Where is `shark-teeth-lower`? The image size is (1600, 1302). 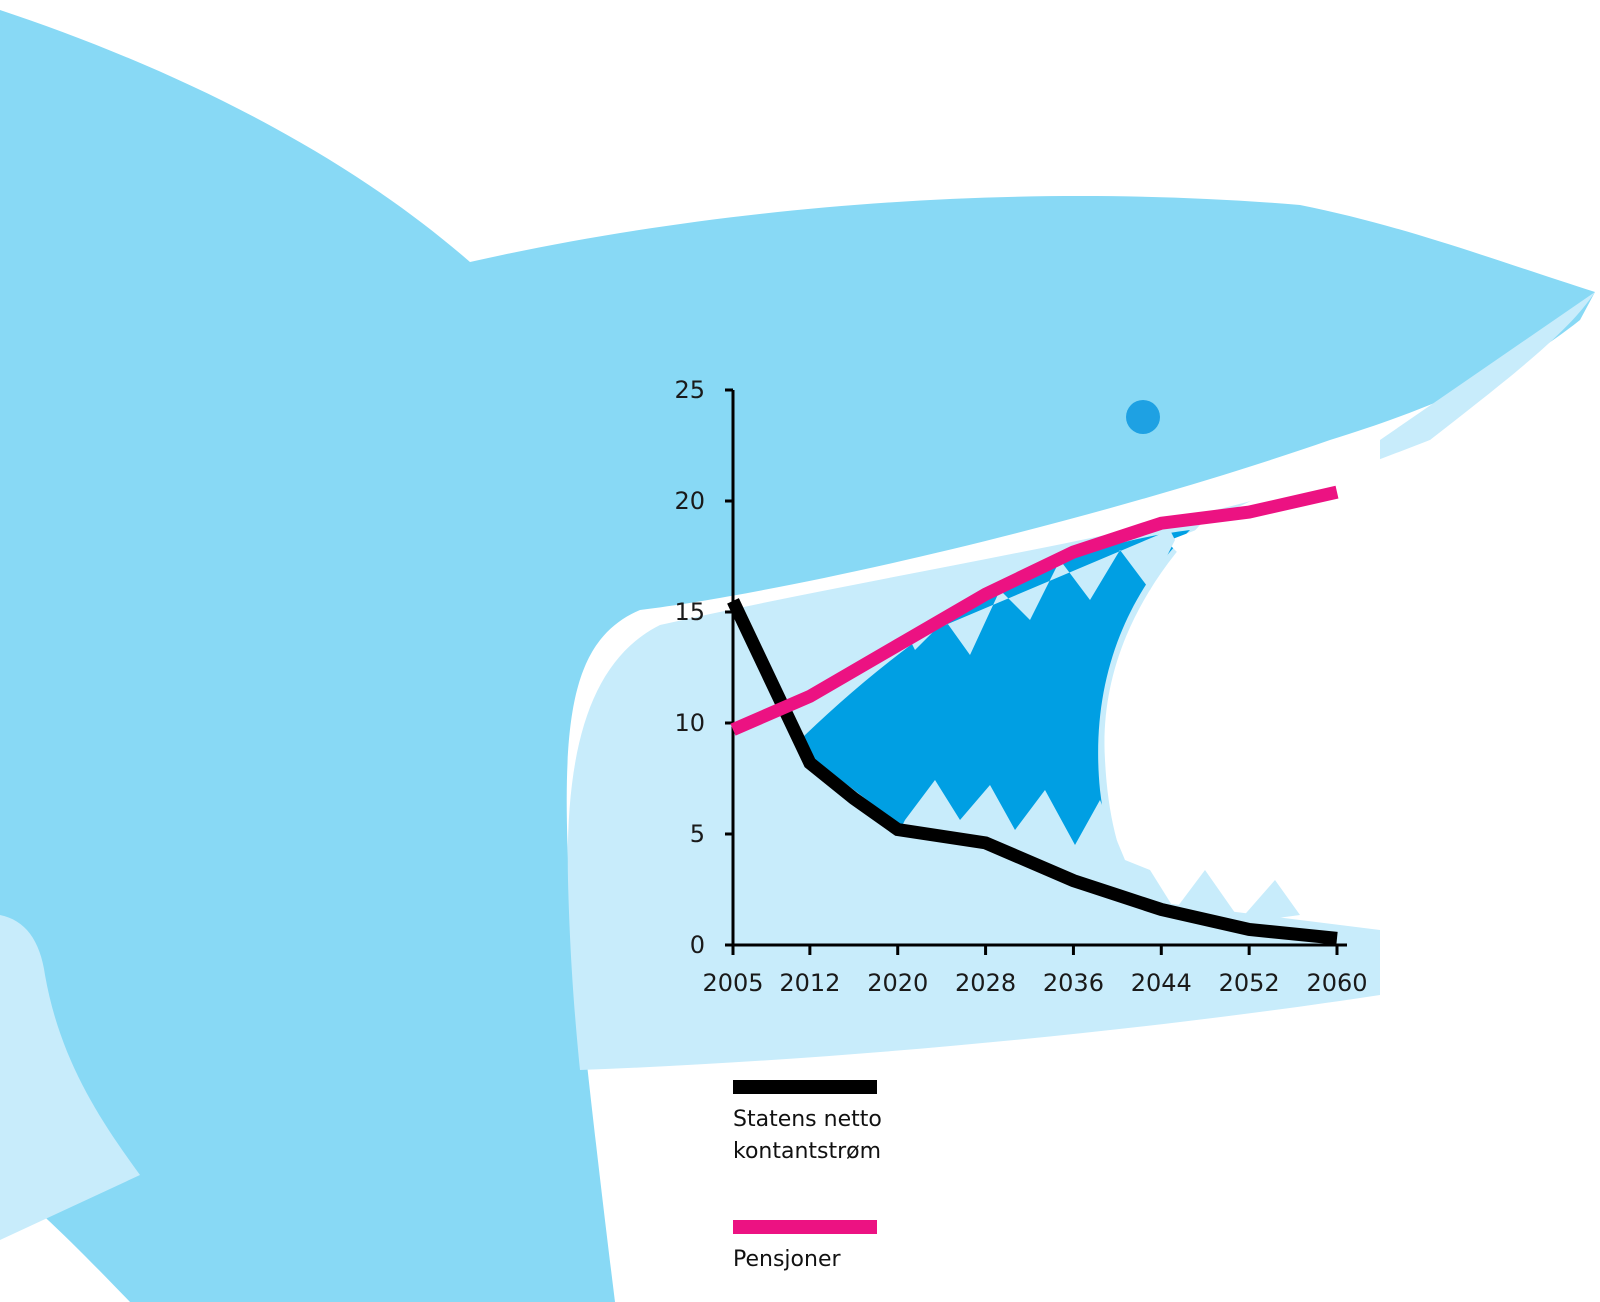
shark-teeth-lower is located at coordinates (1100, 857).